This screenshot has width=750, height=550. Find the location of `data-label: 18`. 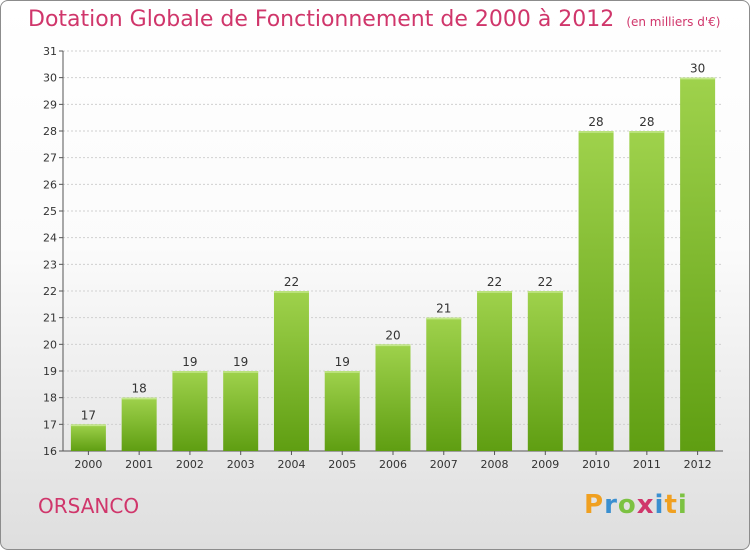

data-label: 18 is located at coordinates (139, 389).